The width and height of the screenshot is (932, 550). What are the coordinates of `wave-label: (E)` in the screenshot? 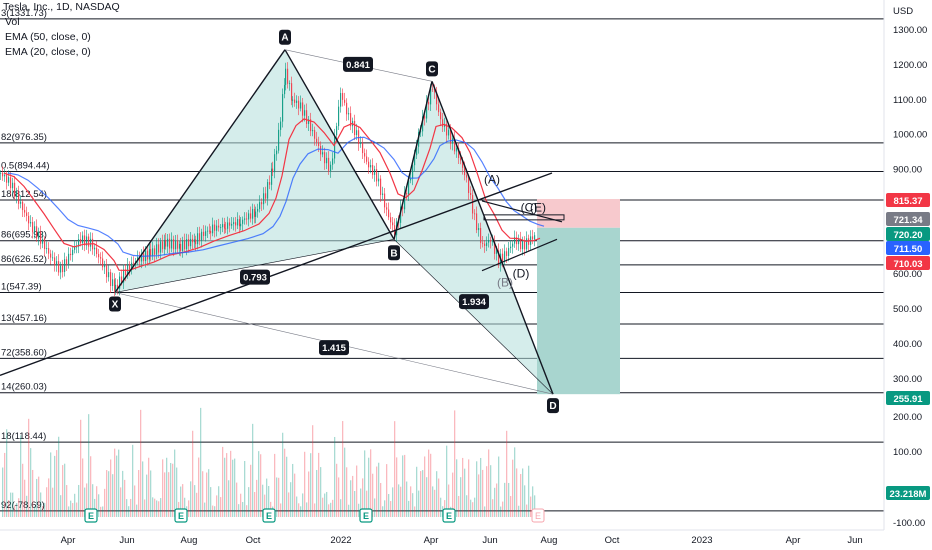 It's located at (538, 207).